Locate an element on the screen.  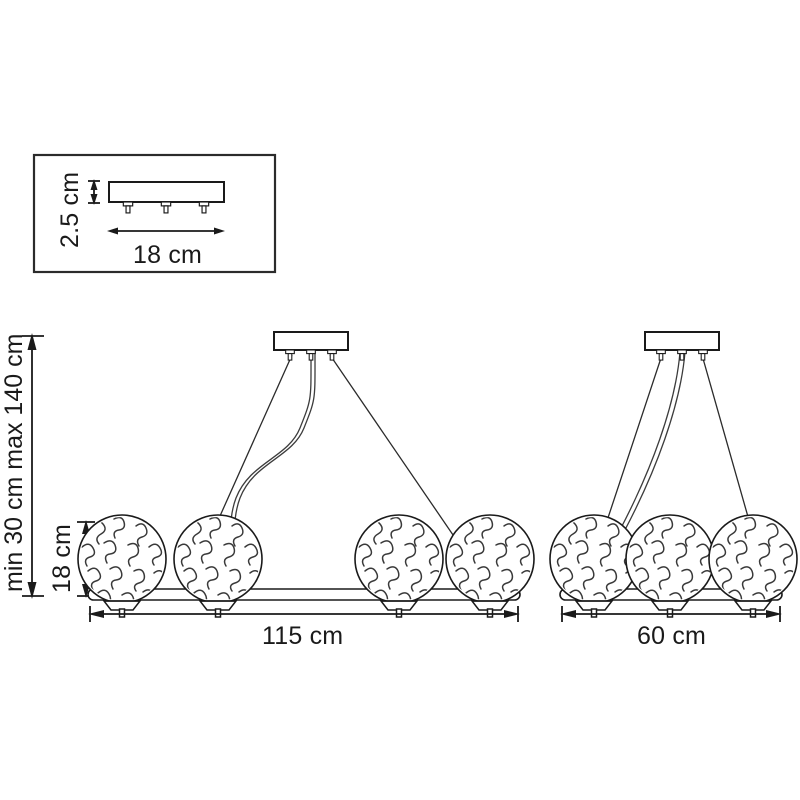
right-power-cord-a is located at coordinates (644, 452).